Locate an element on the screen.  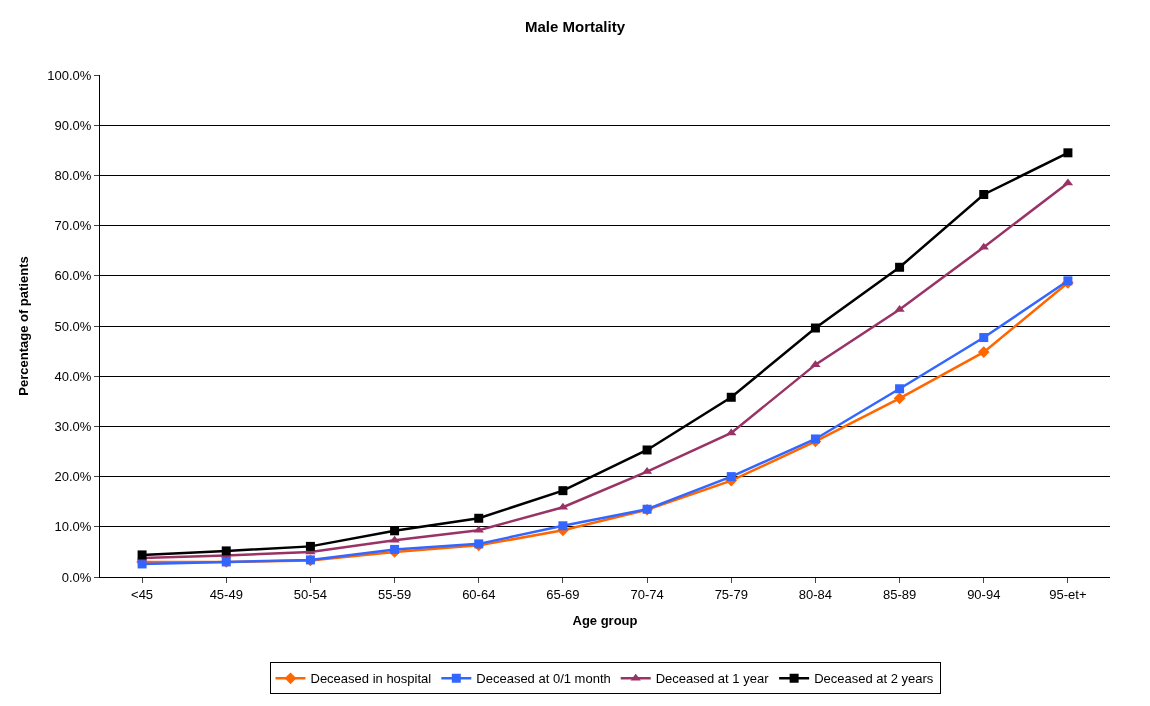
x-tick-label: 70-74 is located at coordinates (647, 594).